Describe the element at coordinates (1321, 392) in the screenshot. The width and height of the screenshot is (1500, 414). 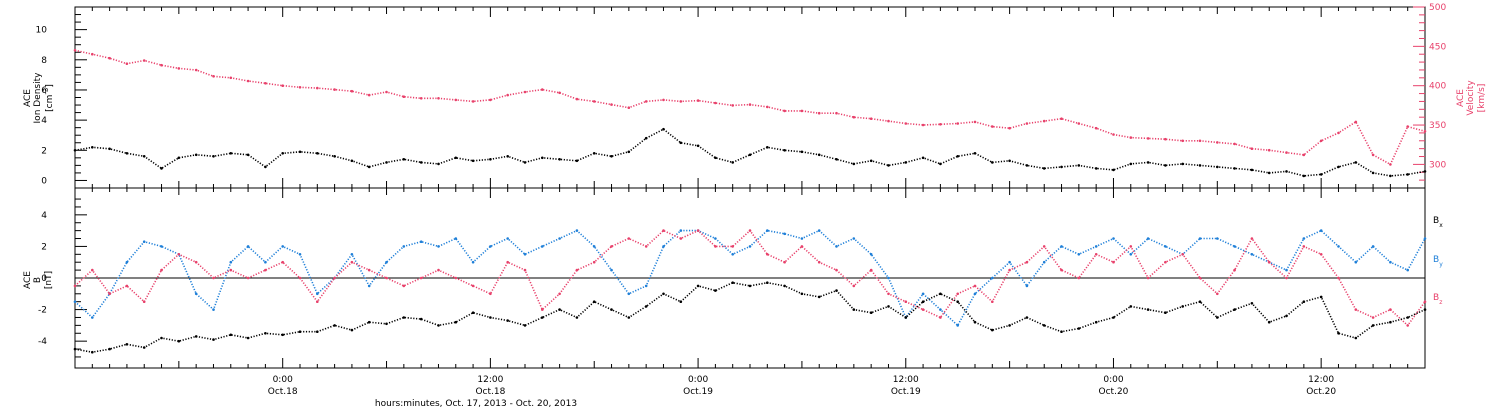
I see `time-tick-date: Oct.20` at that location.